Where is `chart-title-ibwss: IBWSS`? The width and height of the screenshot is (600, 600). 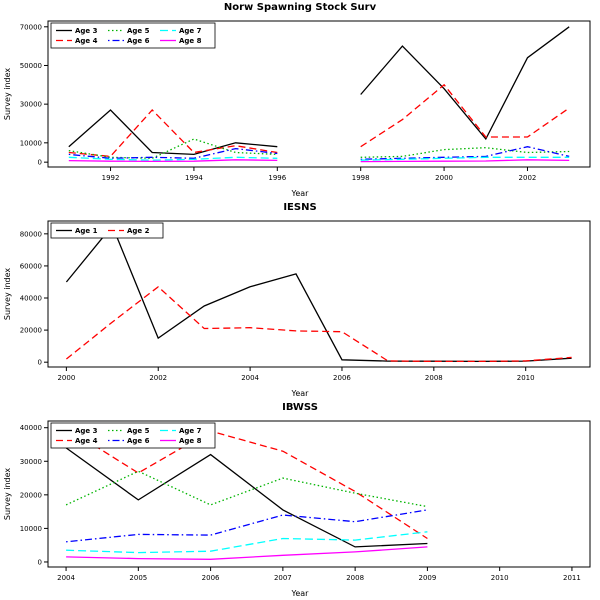 chart-title-ibwss: IBWSS is located at coordinates (300, 407).